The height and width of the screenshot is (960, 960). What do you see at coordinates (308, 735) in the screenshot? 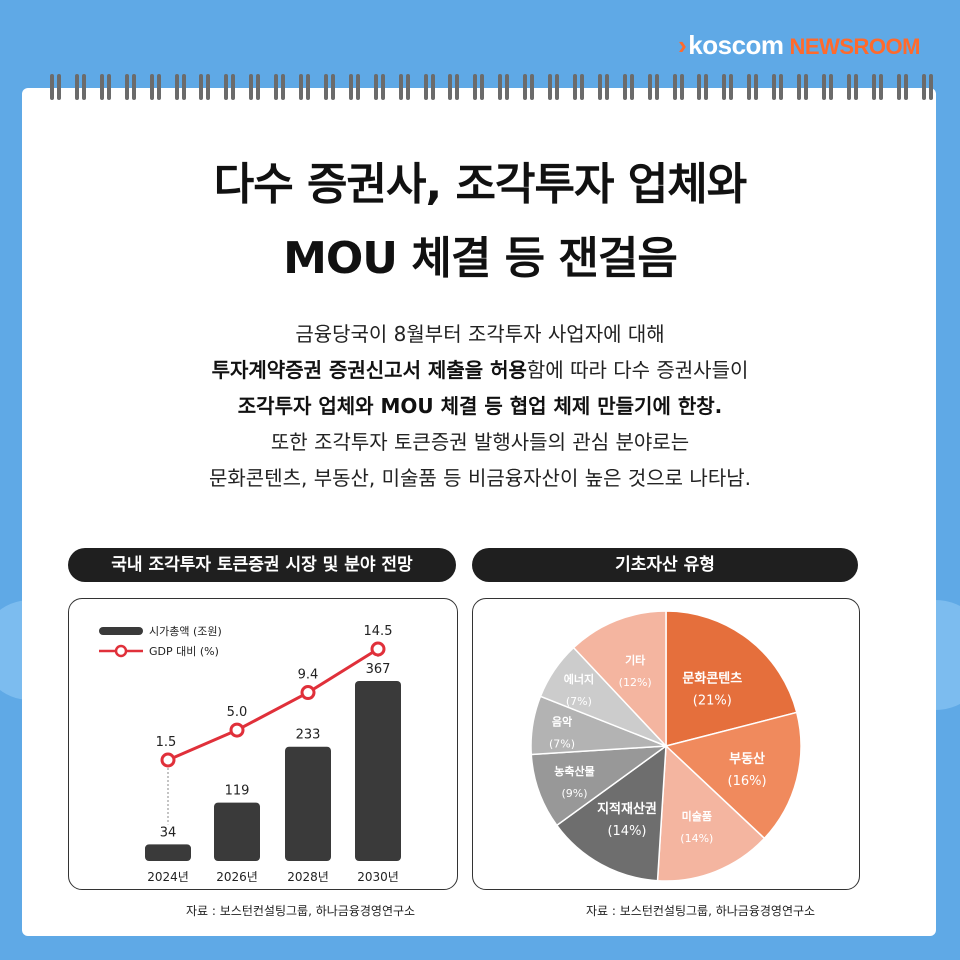
I see `bar-value-label: 233` at bounding box center [308, 735].